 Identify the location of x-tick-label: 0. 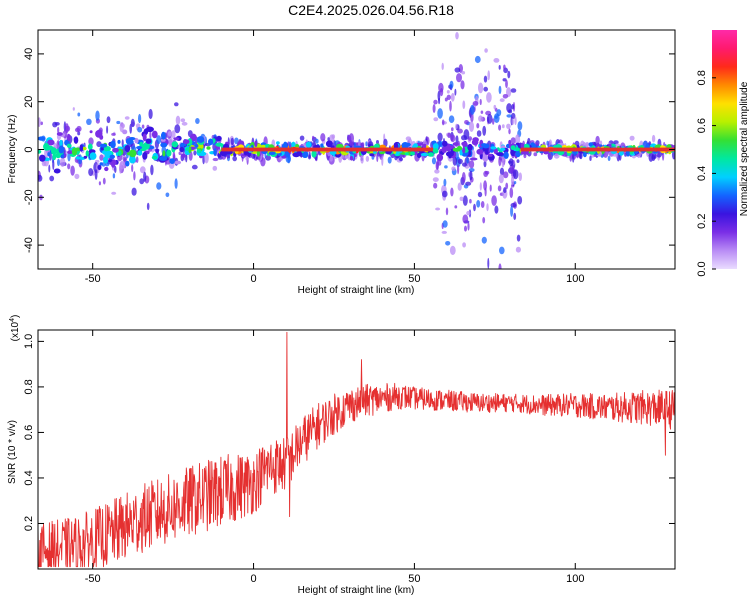
(253, 279).